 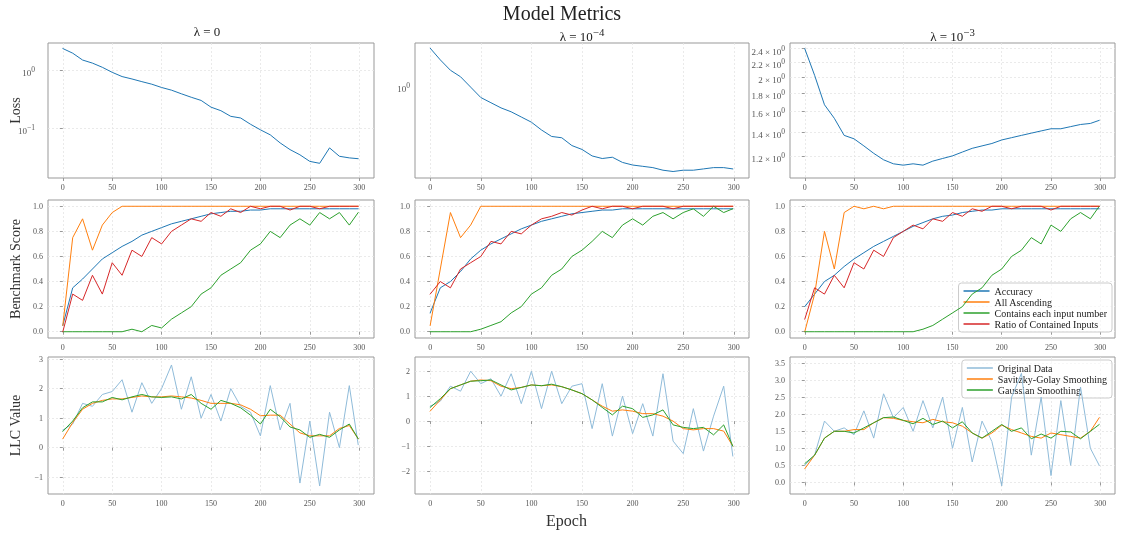 What do you see at coordinates (780, 431) in the screenshot?
I see `y-tick-label: 1.5` at bounding box center [780, 431].